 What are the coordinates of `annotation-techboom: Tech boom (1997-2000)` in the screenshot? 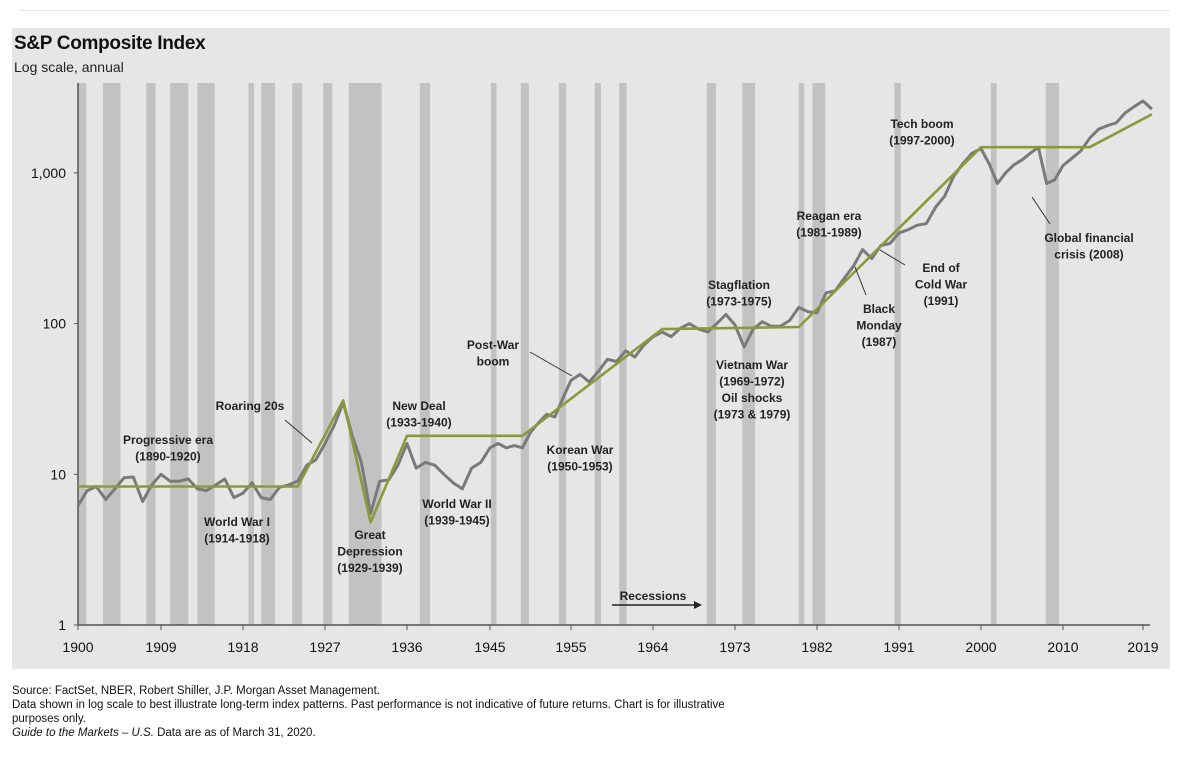 It's located at (921, 132).